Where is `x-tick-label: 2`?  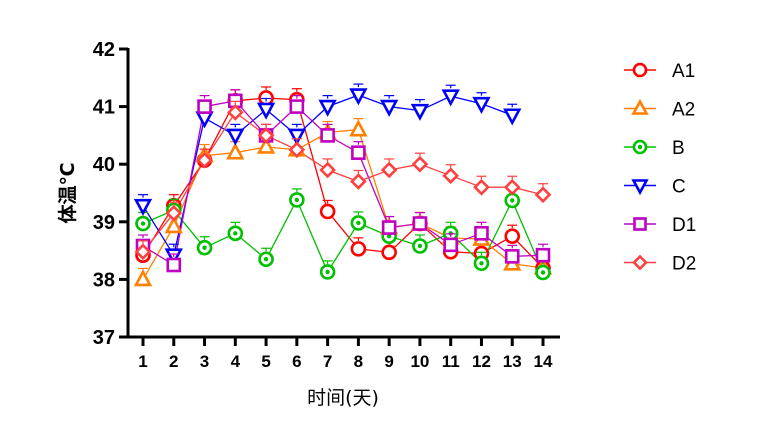
x-tick-label: 2 is located at coordinates (173, 361).